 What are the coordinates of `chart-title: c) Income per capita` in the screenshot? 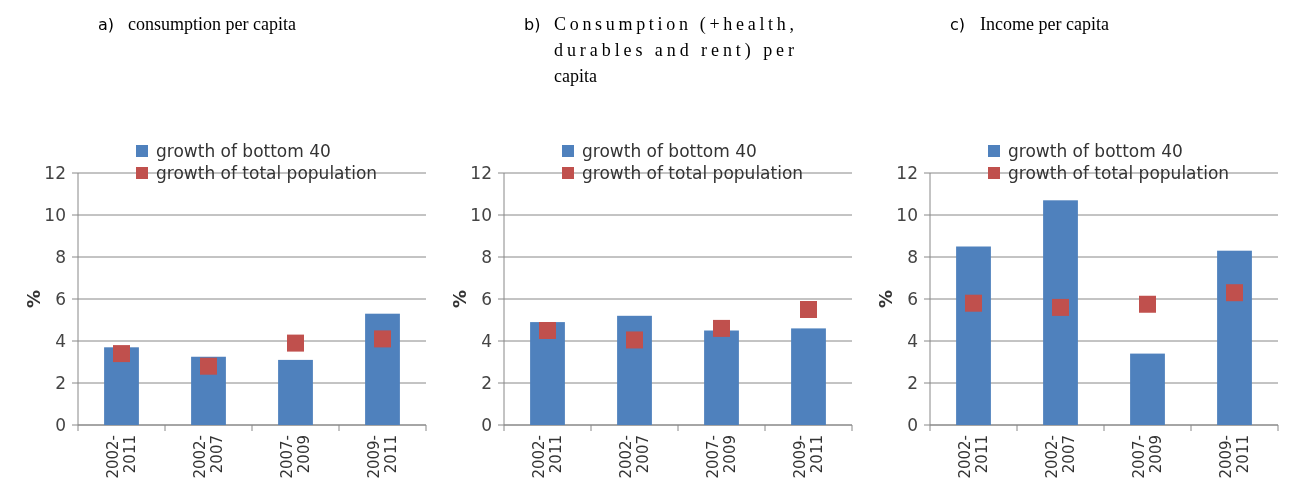 It's located at (1029, 24).